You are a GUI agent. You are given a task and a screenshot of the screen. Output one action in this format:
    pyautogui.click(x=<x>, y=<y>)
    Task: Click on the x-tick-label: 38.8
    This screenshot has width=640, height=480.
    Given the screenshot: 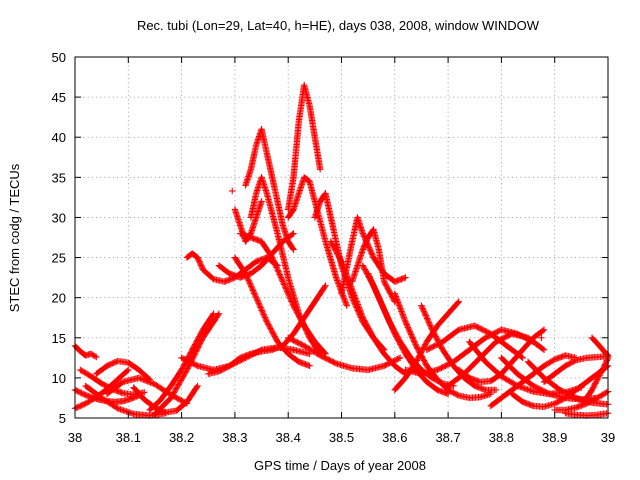 What is the action you would take?
    pyautogui.click(x=501, y=437)
    